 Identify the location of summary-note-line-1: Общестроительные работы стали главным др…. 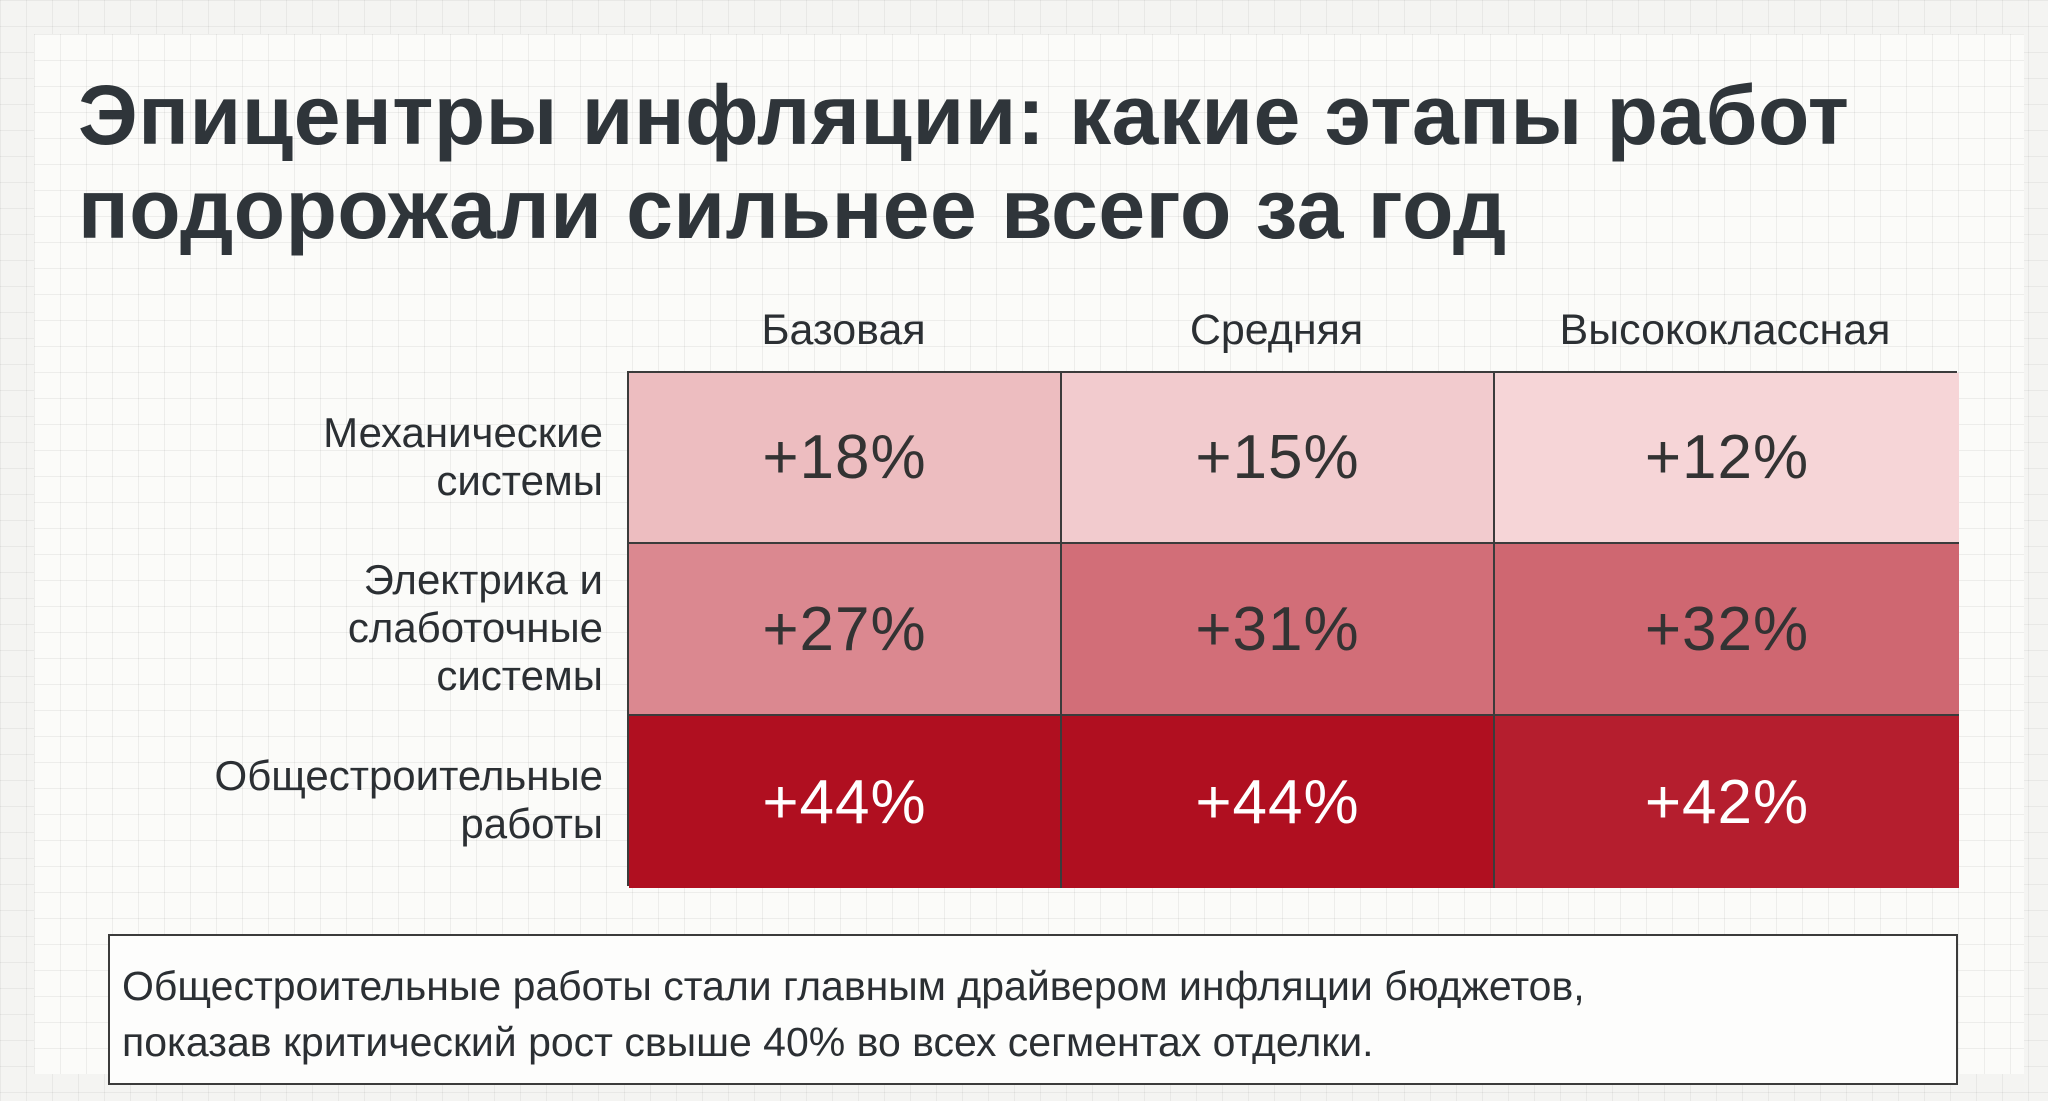
(853, 986).